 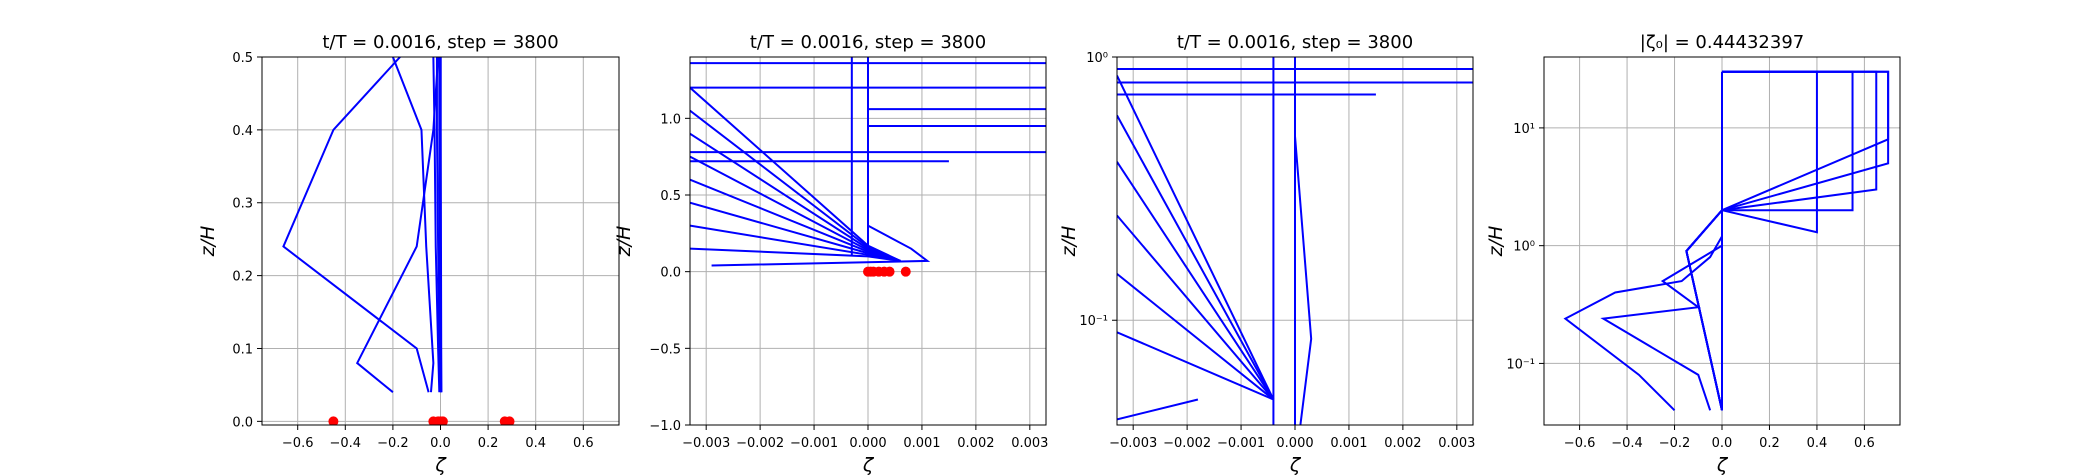 I want to click on y-tick-label: 1.0, so click(x=670, y=119).